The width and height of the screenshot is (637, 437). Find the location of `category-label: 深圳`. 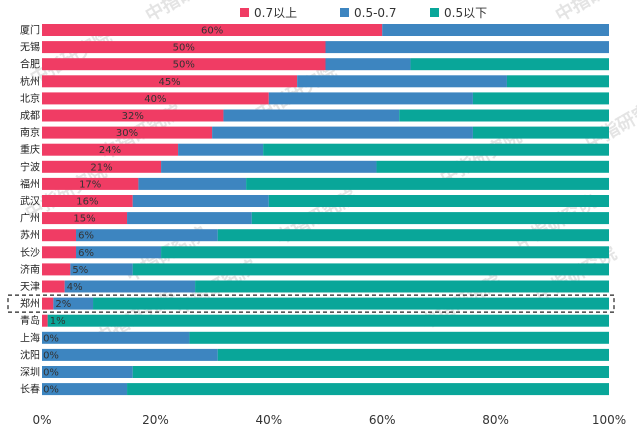

category-label: 深圳 is located at coordinates (30, 373).